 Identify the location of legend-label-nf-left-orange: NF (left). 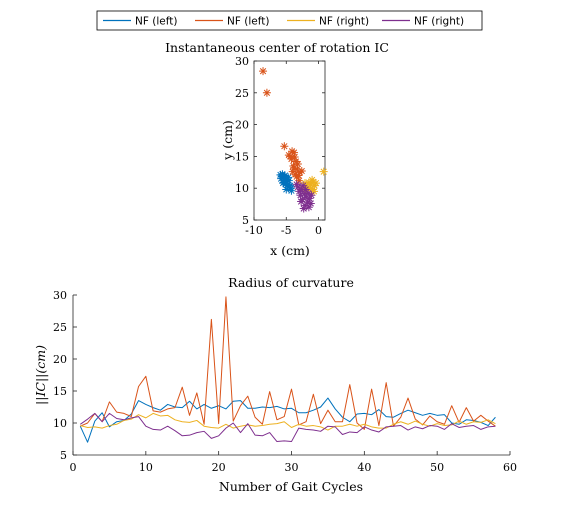
(248, 22).